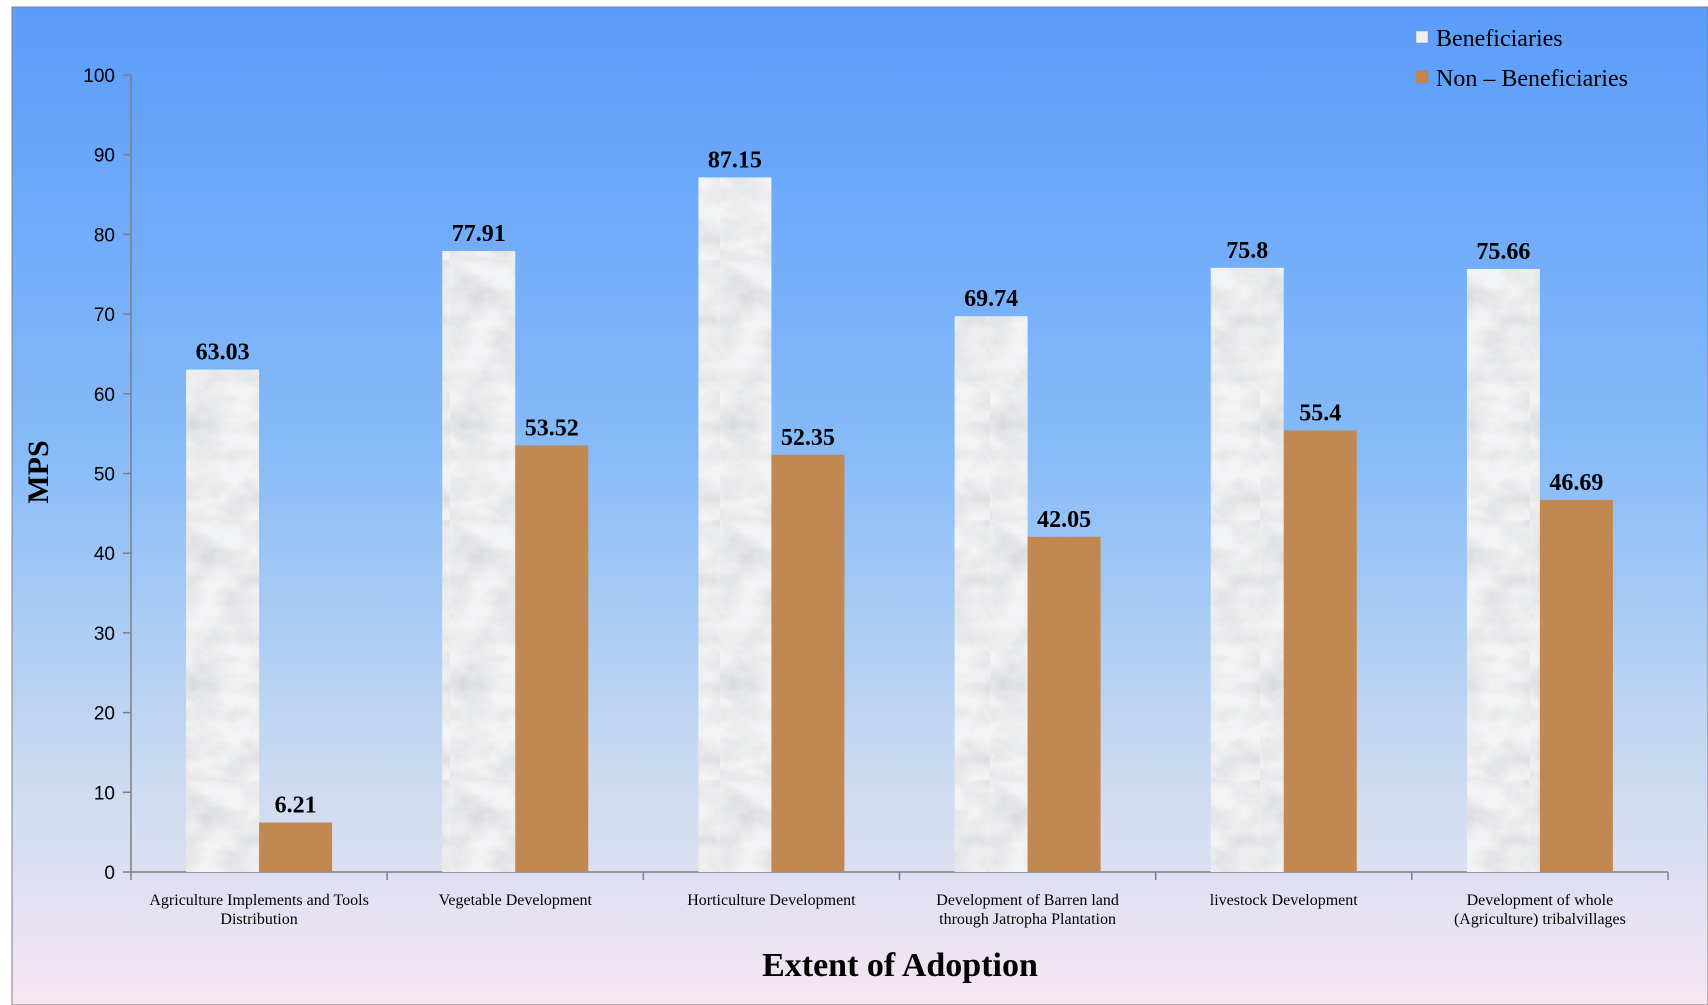 This screenshot has height=1005, width=1708. Describe the element at coordinates (771, 900) in the screenshot. I see `x-category-label: Horticulture Development` at that location.